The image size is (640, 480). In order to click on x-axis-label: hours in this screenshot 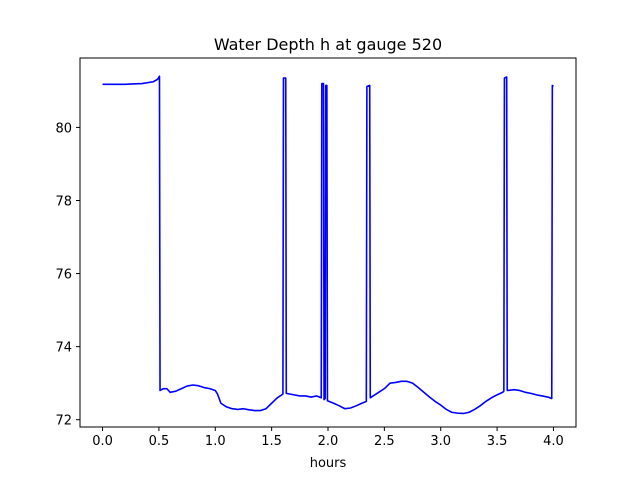, I will do `click(328, 463)`.